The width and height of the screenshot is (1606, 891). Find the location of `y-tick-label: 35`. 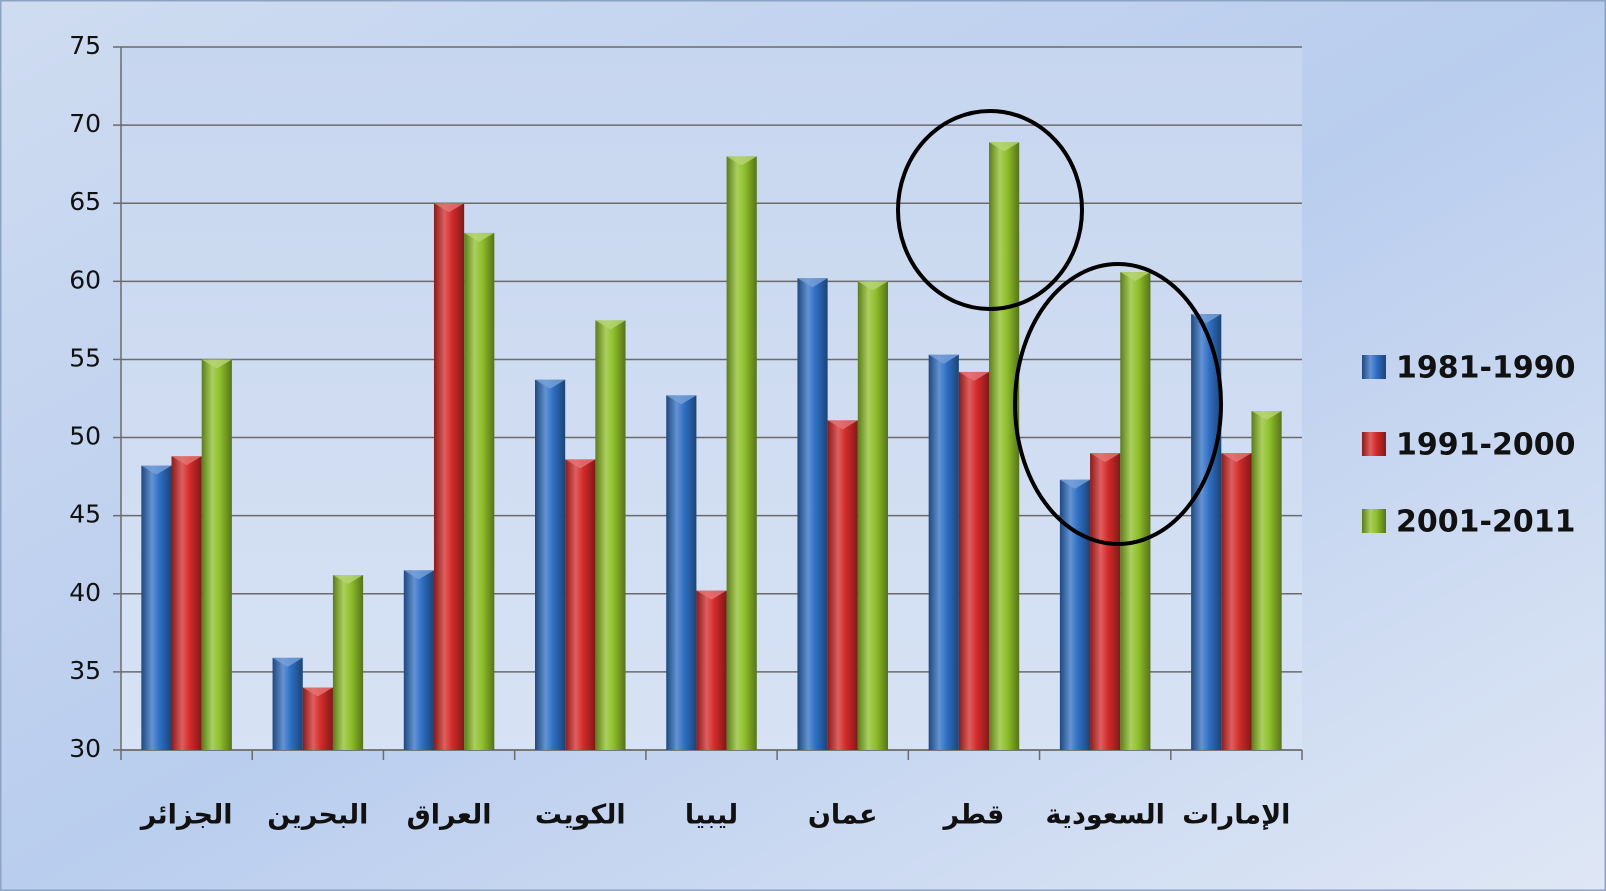

y-tick-label: 35 is located at coordinates (85, 670).